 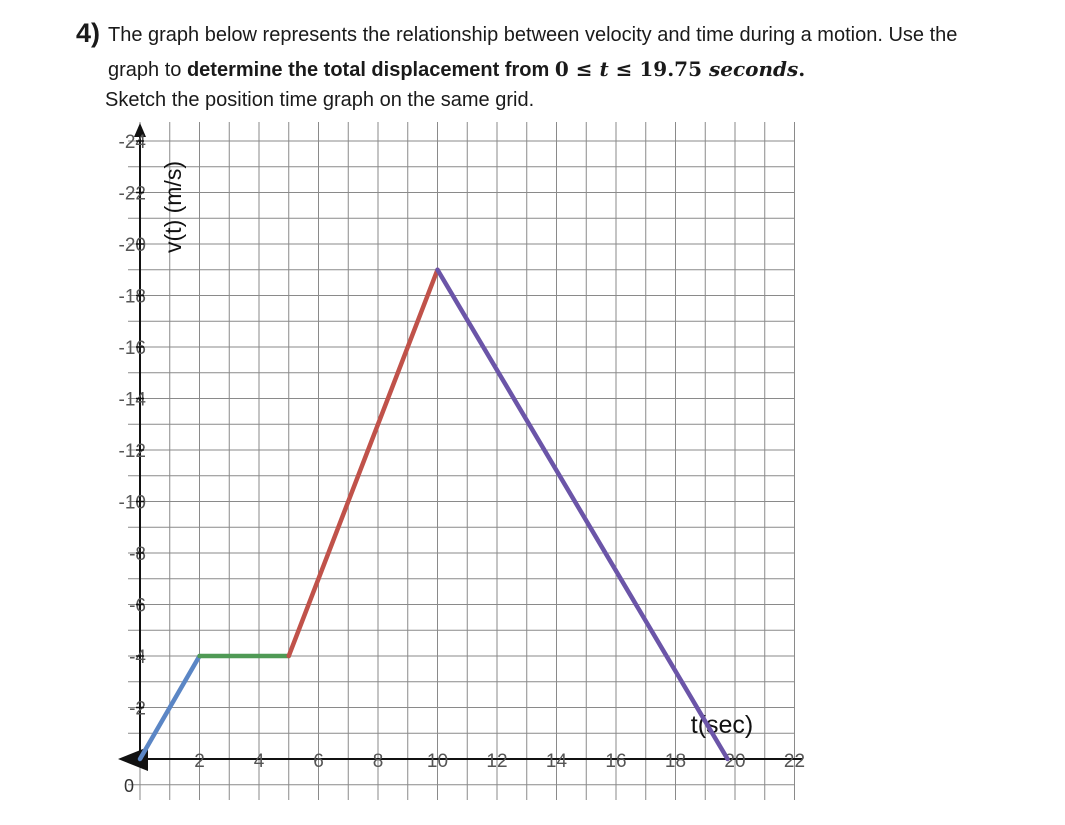 I want to click on x-tick-label: 22, so click(x=794, y=761).